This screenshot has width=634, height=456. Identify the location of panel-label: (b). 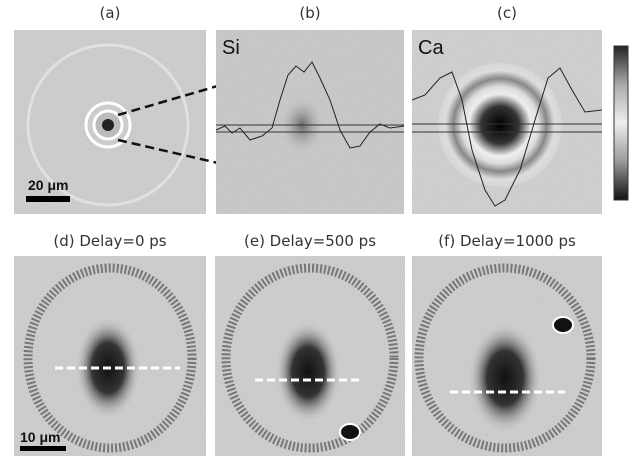
(309, 13).